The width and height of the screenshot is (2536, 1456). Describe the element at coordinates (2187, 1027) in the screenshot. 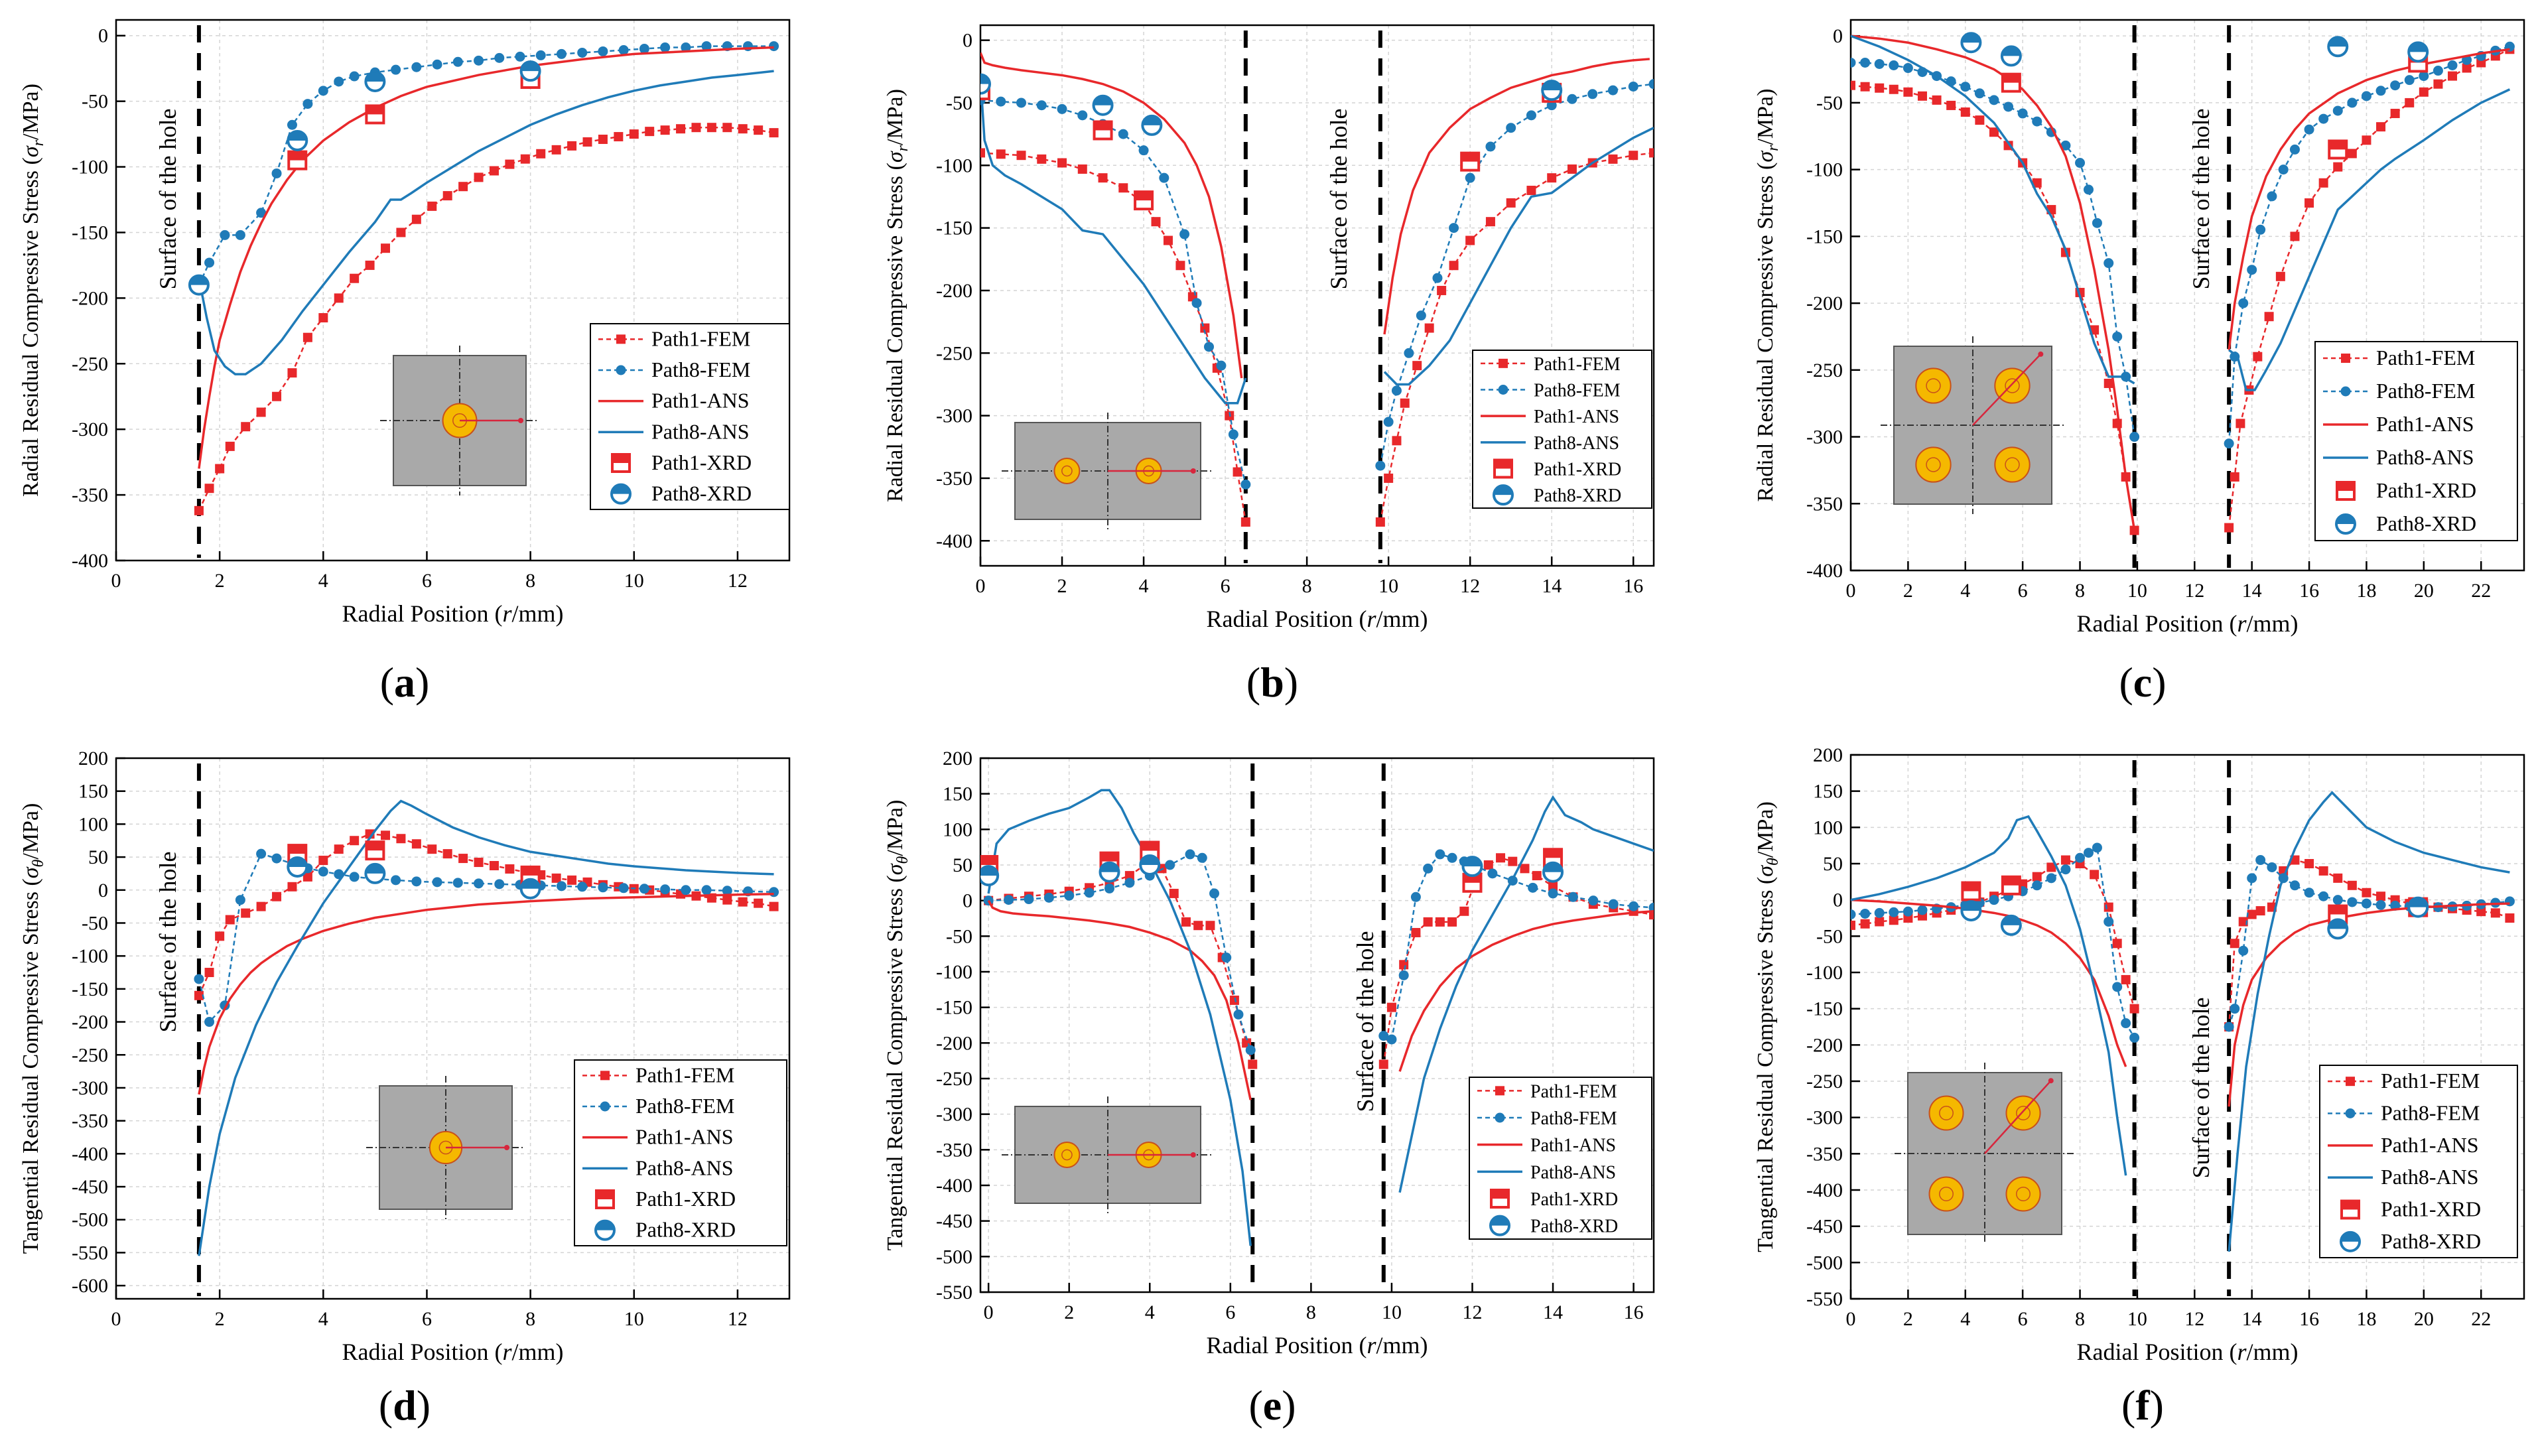

I see `plot-frame` at that location.